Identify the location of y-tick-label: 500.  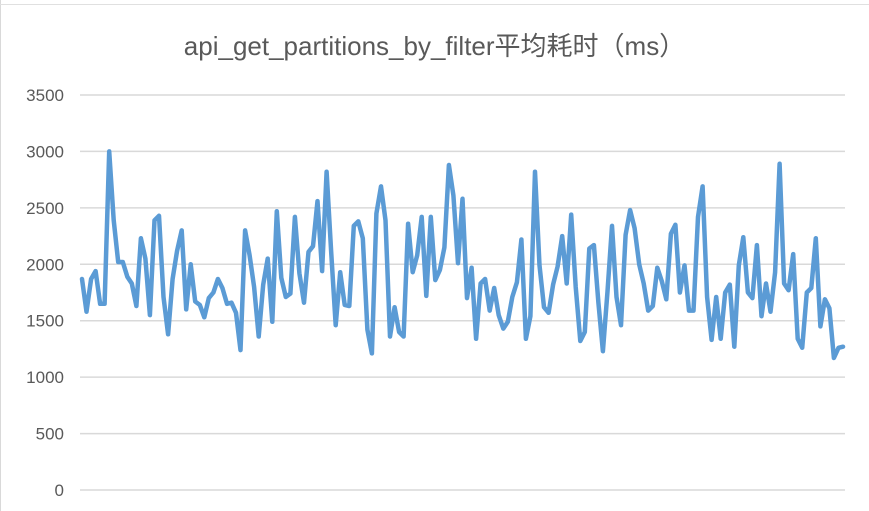
(50, 434).